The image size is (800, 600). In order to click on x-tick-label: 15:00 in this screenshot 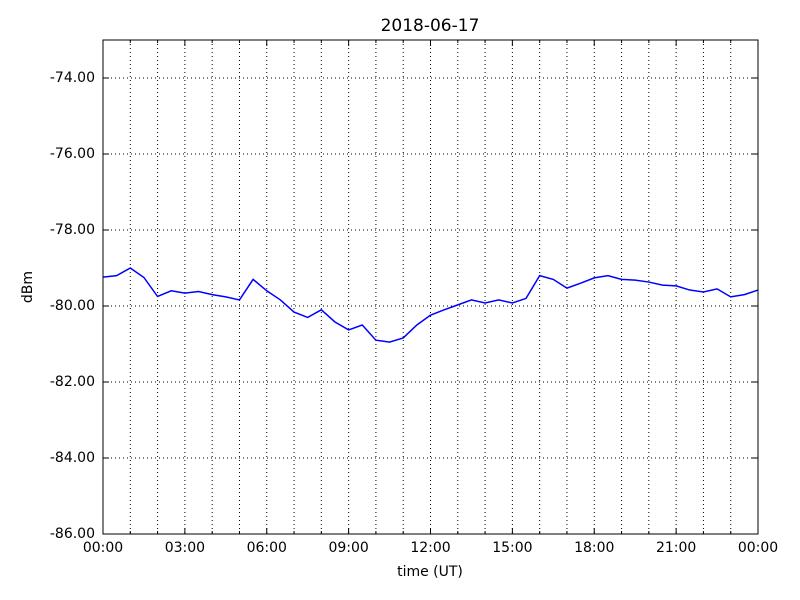, I will do `click(512, 548)`.